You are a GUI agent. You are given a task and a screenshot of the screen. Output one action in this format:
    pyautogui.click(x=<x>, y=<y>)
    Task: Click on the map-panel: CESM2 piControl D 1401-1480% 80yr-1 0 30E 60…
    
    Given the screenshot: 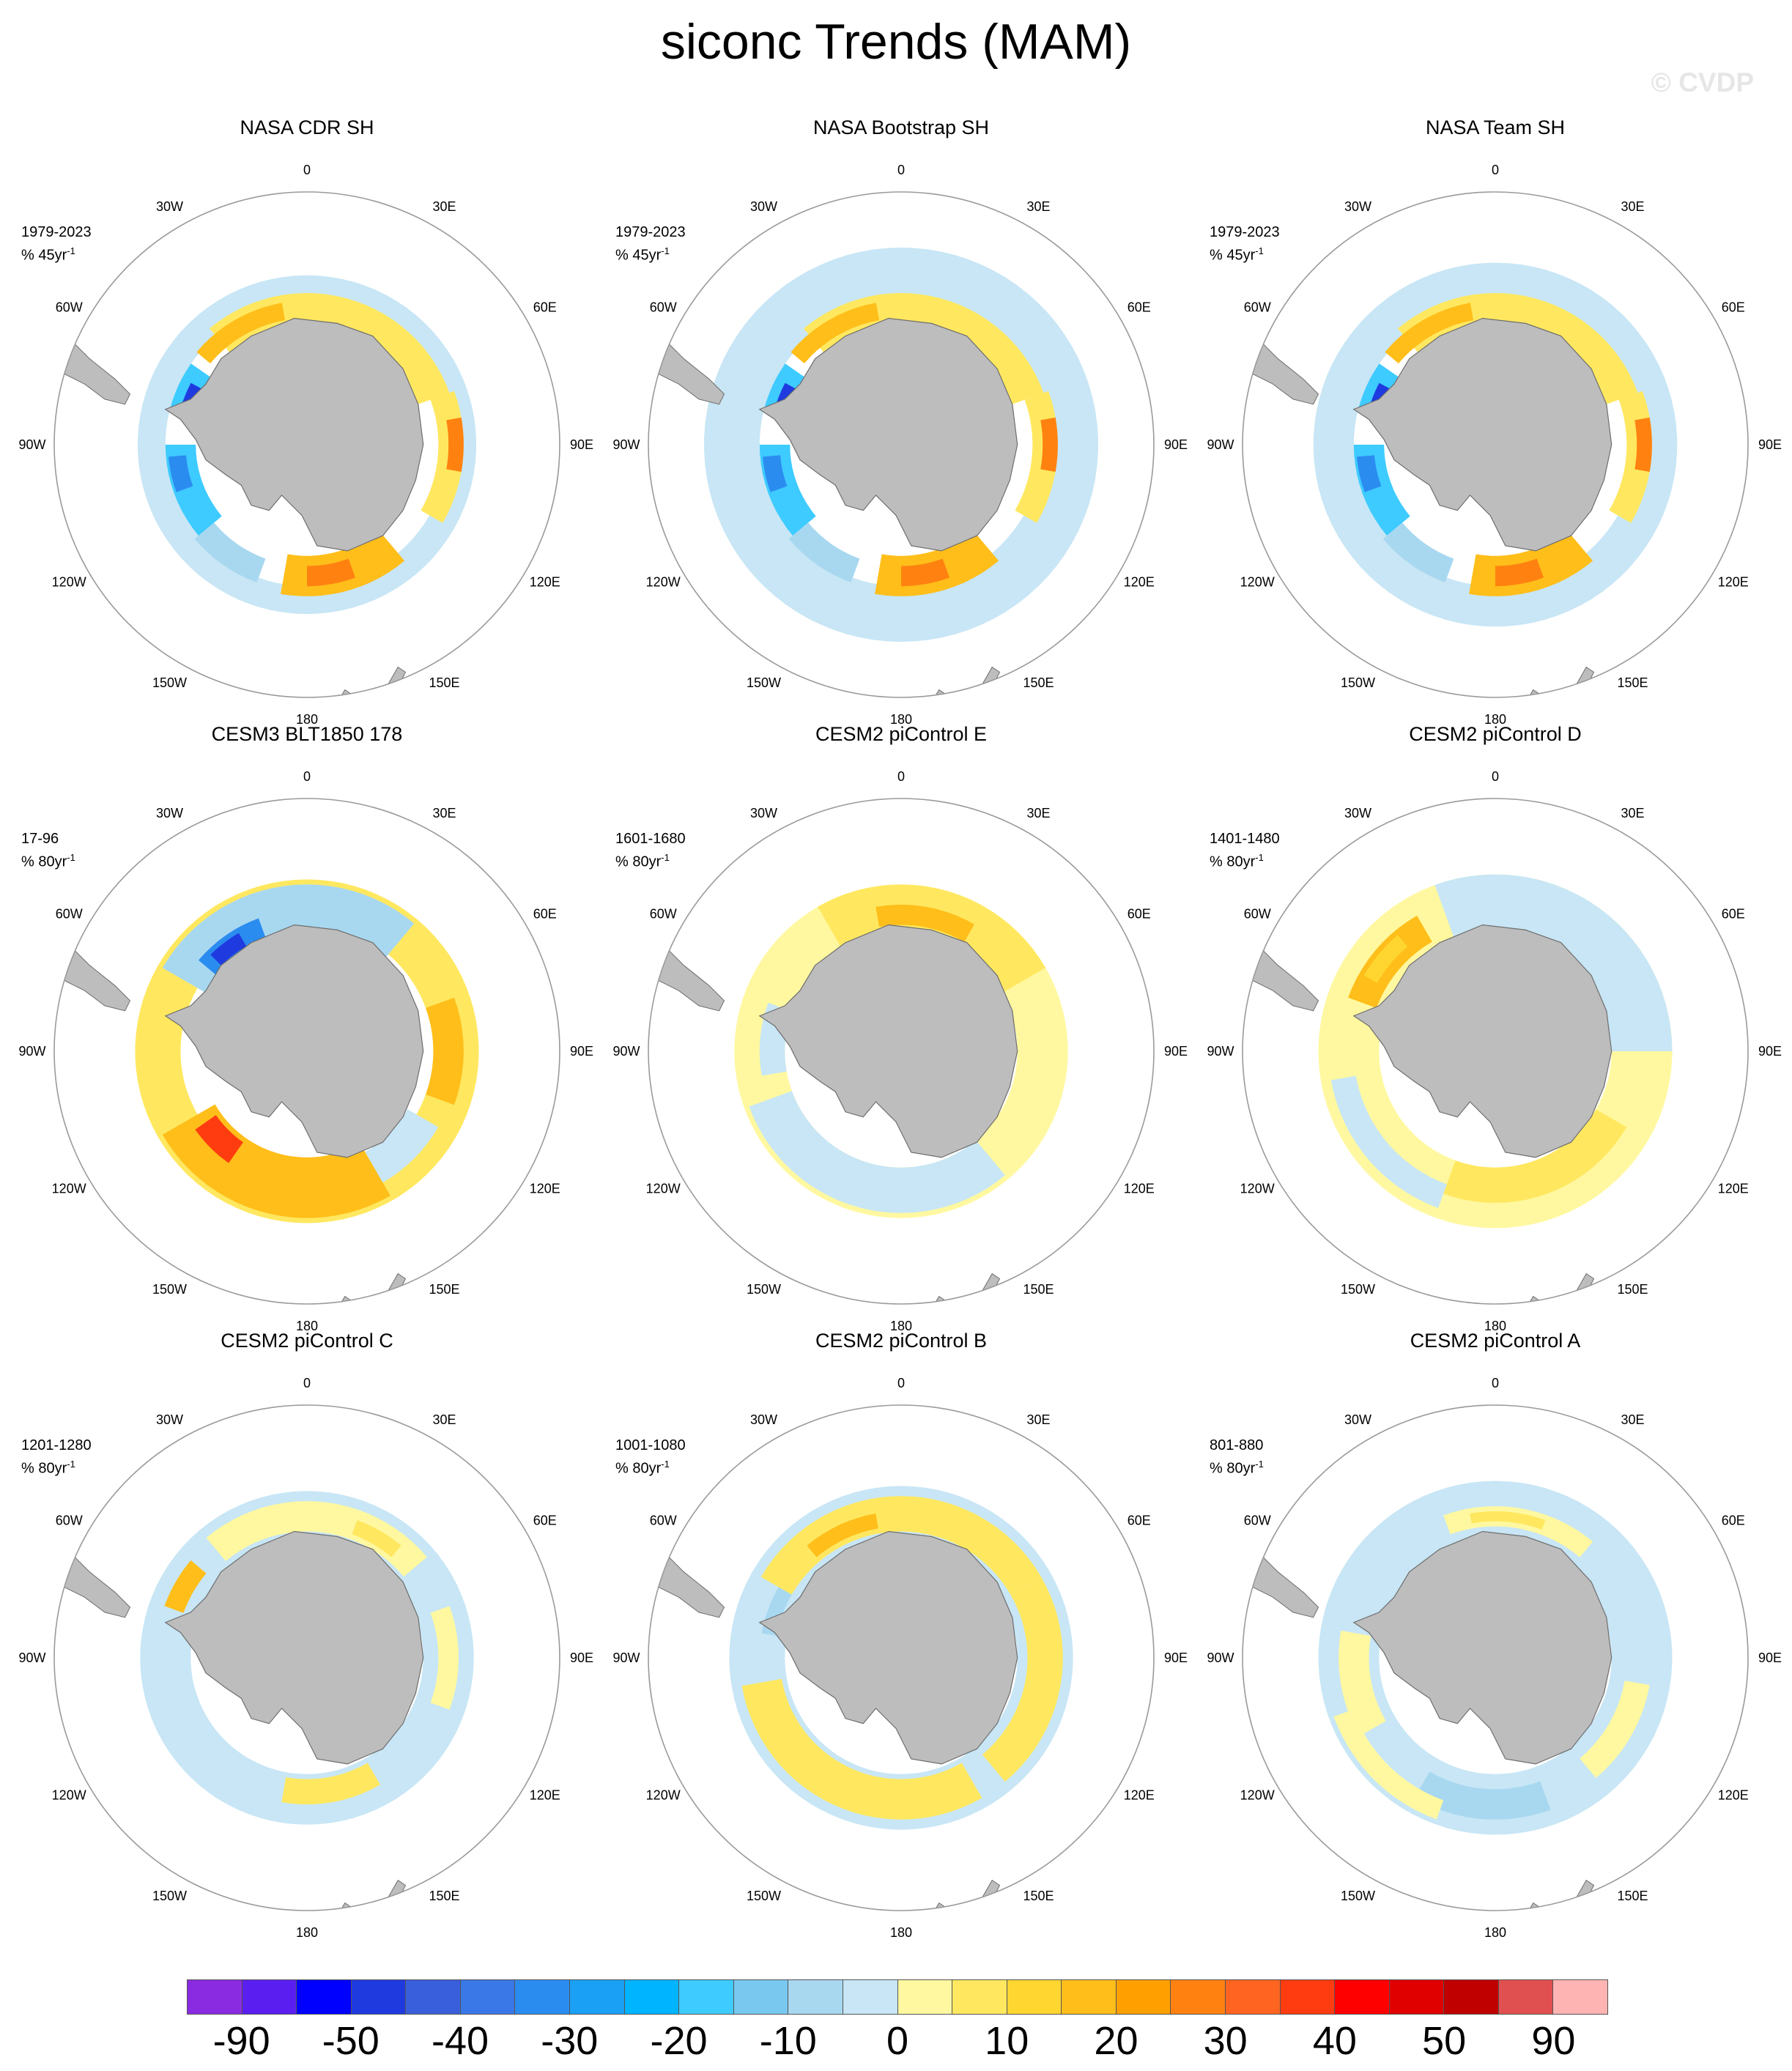 What is the action you would take?
    pyautogui.click(x=1494, y=1030)
    